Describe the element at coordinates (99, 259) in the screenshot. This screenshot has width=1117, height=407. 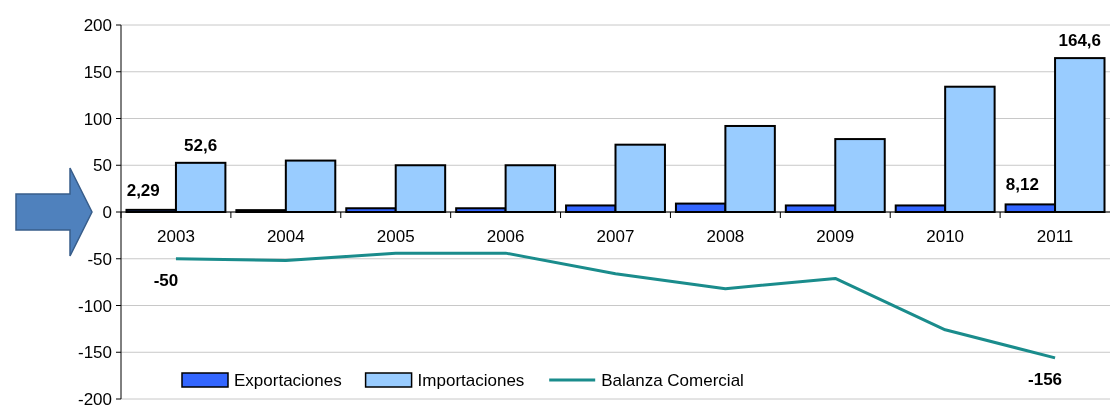
I see `y-tick-label: -50` at that location.